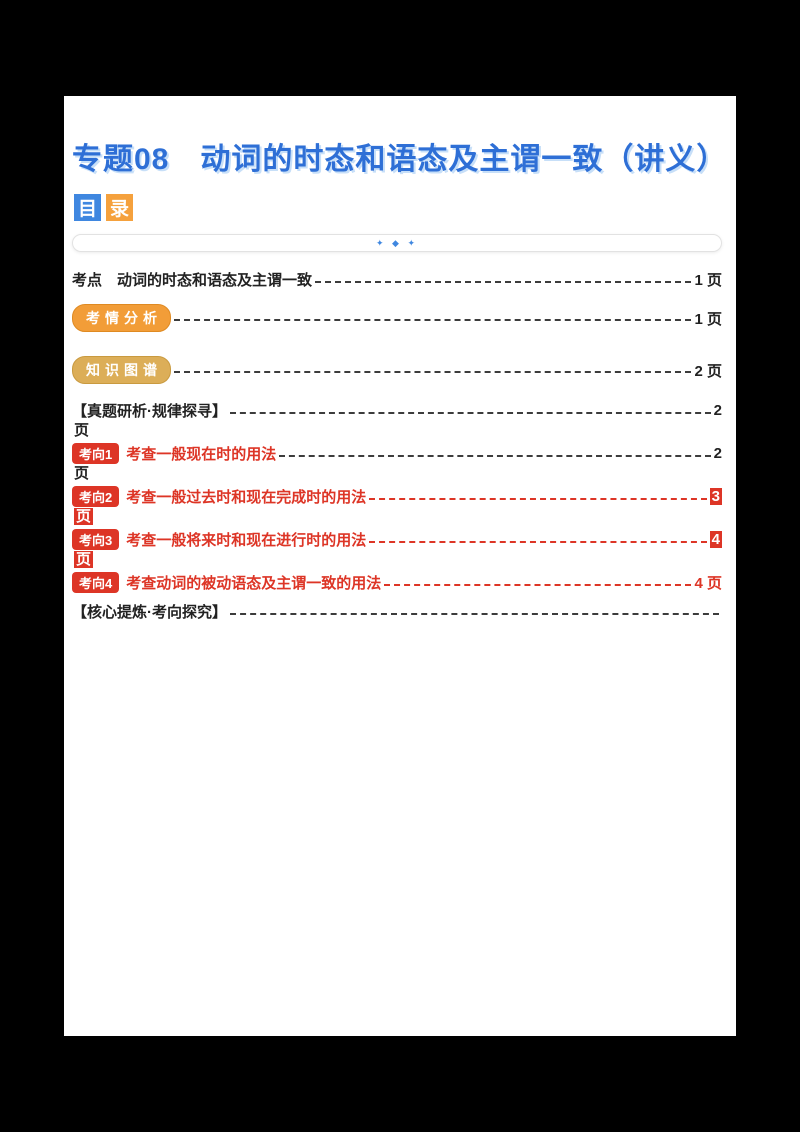 The image size is (800, 1132). I want to click on toc-entry-label: 考查一般现在时的用法, so click(201, 454).